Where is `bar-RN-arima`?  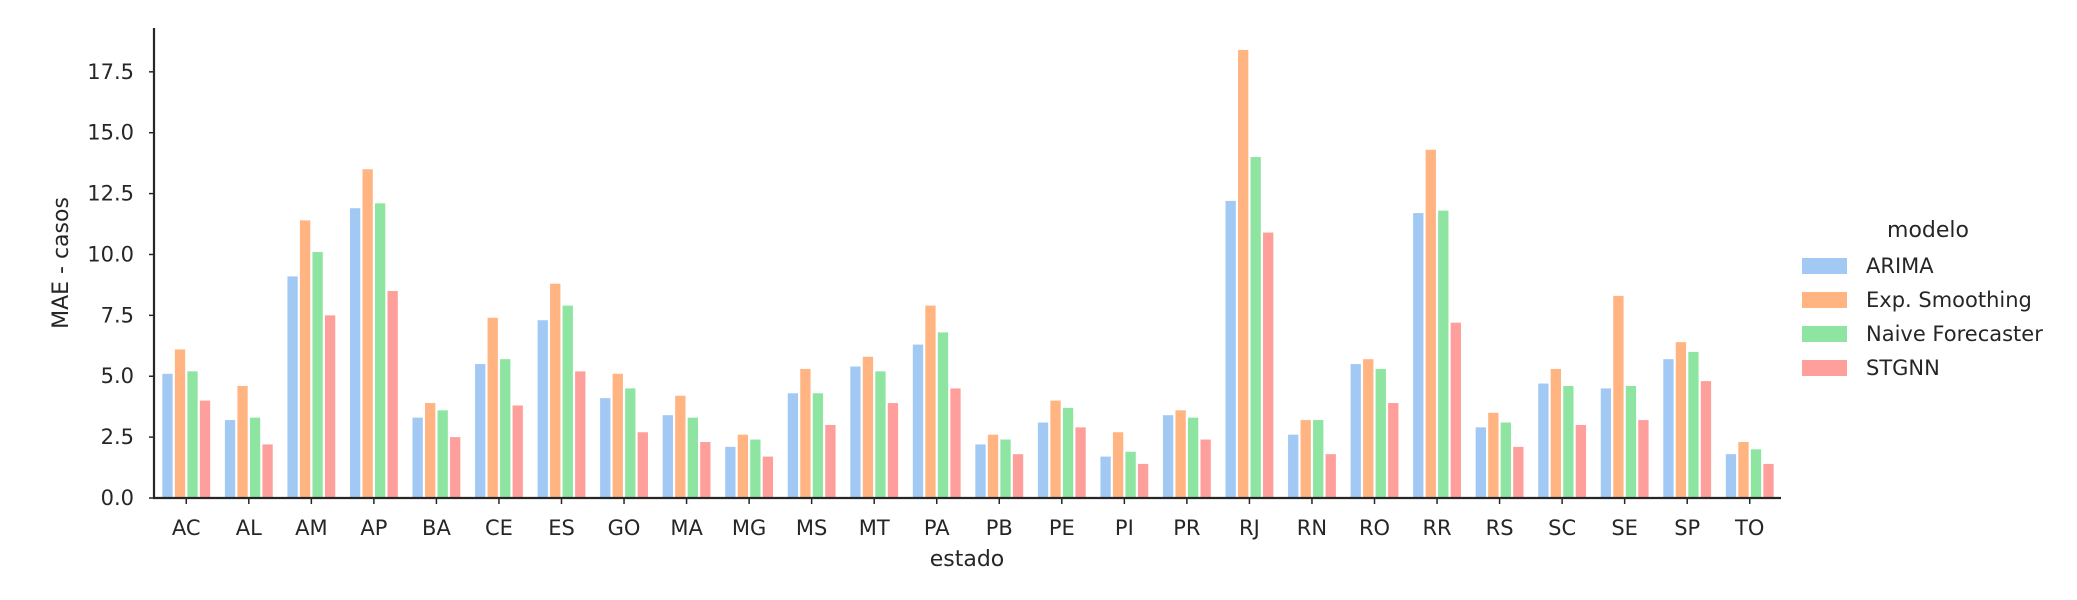
bar-RN-arima is located at coordinates (1293, 466).